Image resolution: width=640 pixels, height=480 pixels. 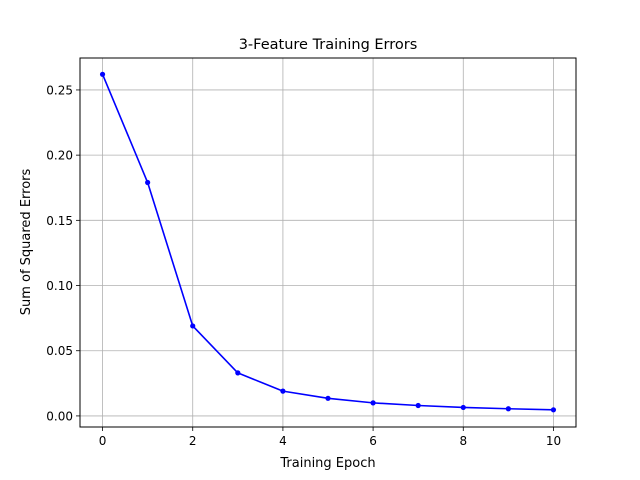 What do you see at coordinates (63, 253) in the screenshot?
I see `y-axis: 0.00 0.05 0.10 0.15 0.20 0.25` at bounding box center [63, 253].